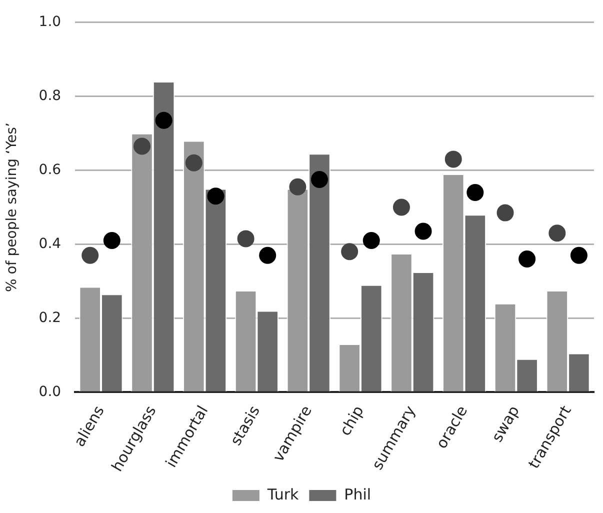 The image size is (603, 513). Describe the element at coordinates (50, 96) in the screenshot. I see `y-tick-label: 0.8` at that location.